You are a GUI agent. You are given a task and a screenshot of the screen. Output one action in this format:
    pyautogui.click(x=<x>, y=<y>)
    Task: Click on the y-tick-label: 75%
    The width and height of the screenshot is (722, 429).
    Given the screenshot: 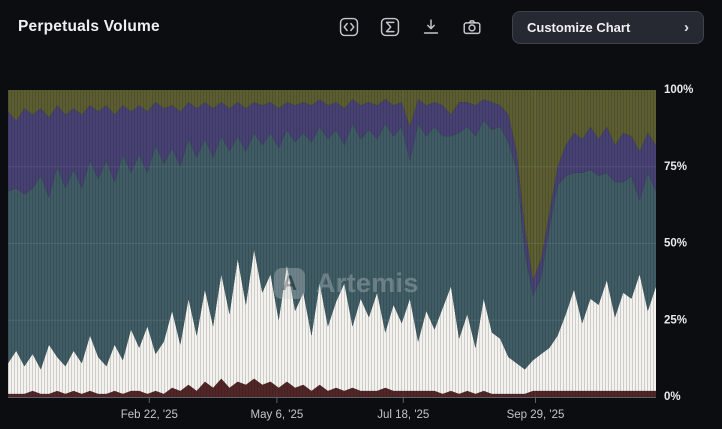 What is the action you would take?
    pyautogui.click(x=675, y=167)
    